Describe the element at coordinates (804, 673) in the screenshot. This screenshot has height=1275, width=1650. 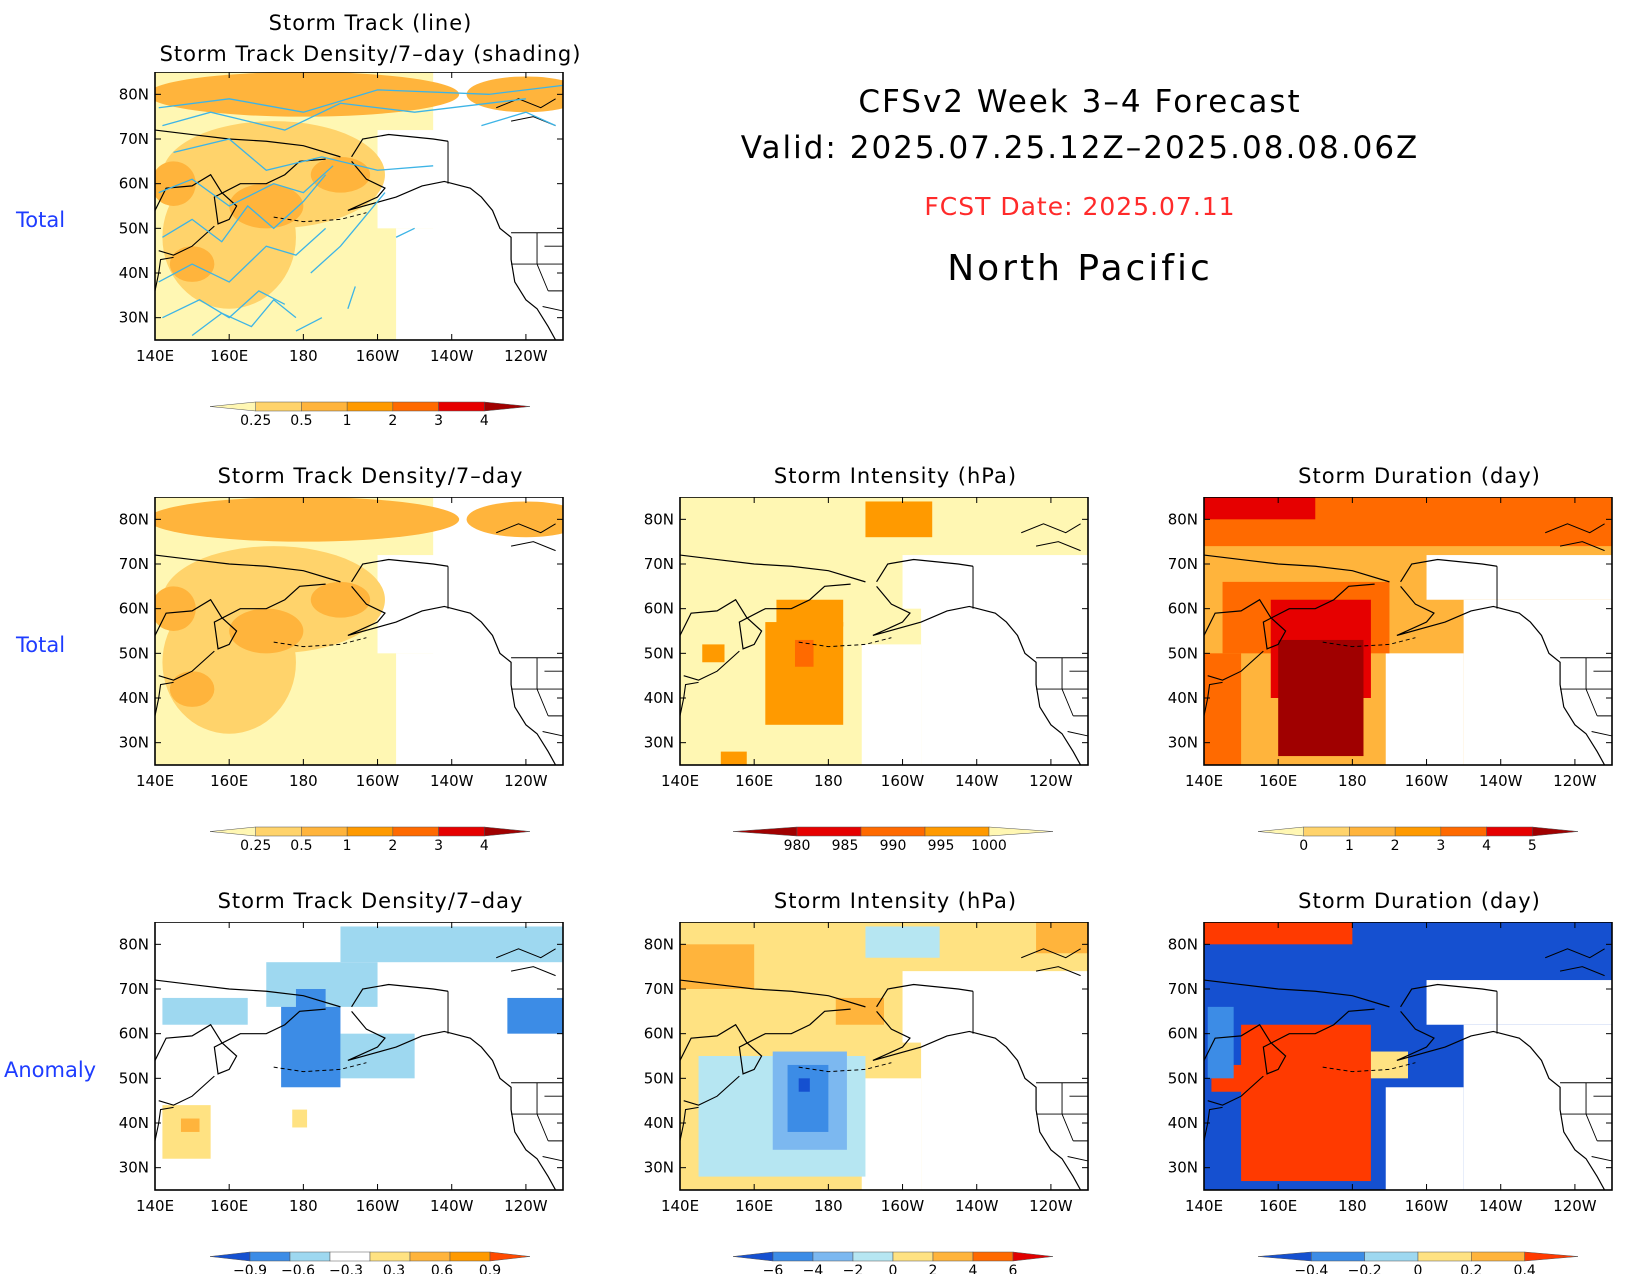
I see `intensity-core-main` at that location.